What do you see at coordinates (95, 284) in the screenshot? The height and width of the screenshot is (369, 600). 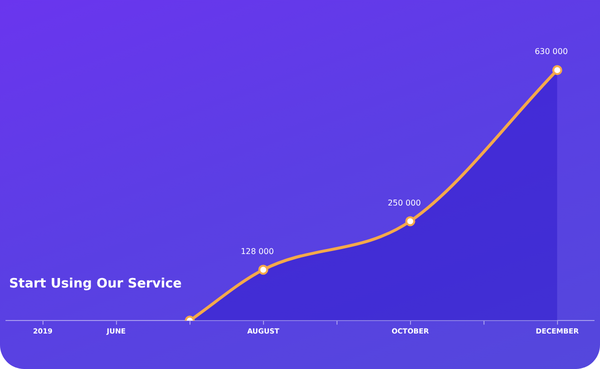 I see `annotation: Start Using Our Service` at bounding box center [95, 284].